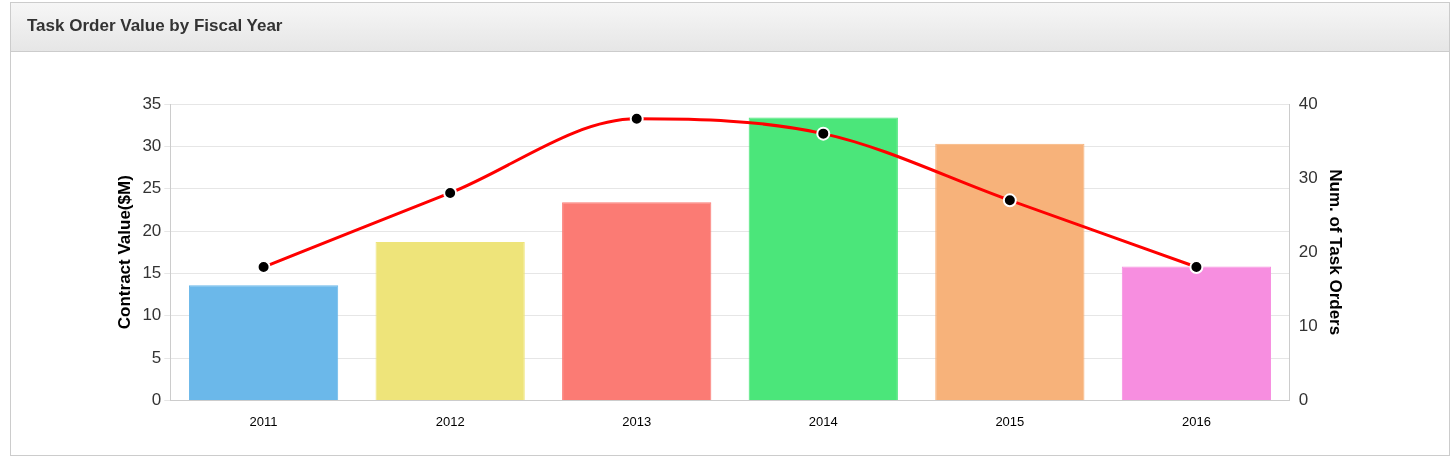  I want to click on y2-tick-label: 20, so click(1308, 251).